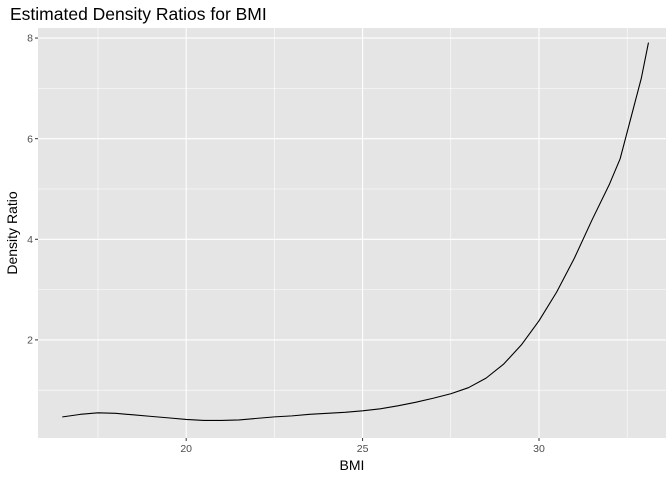 The height and width of the screenshot is (480, 672). I want to click on chart-title: Estimated Density Ratios for BMI, so click(138, 14).